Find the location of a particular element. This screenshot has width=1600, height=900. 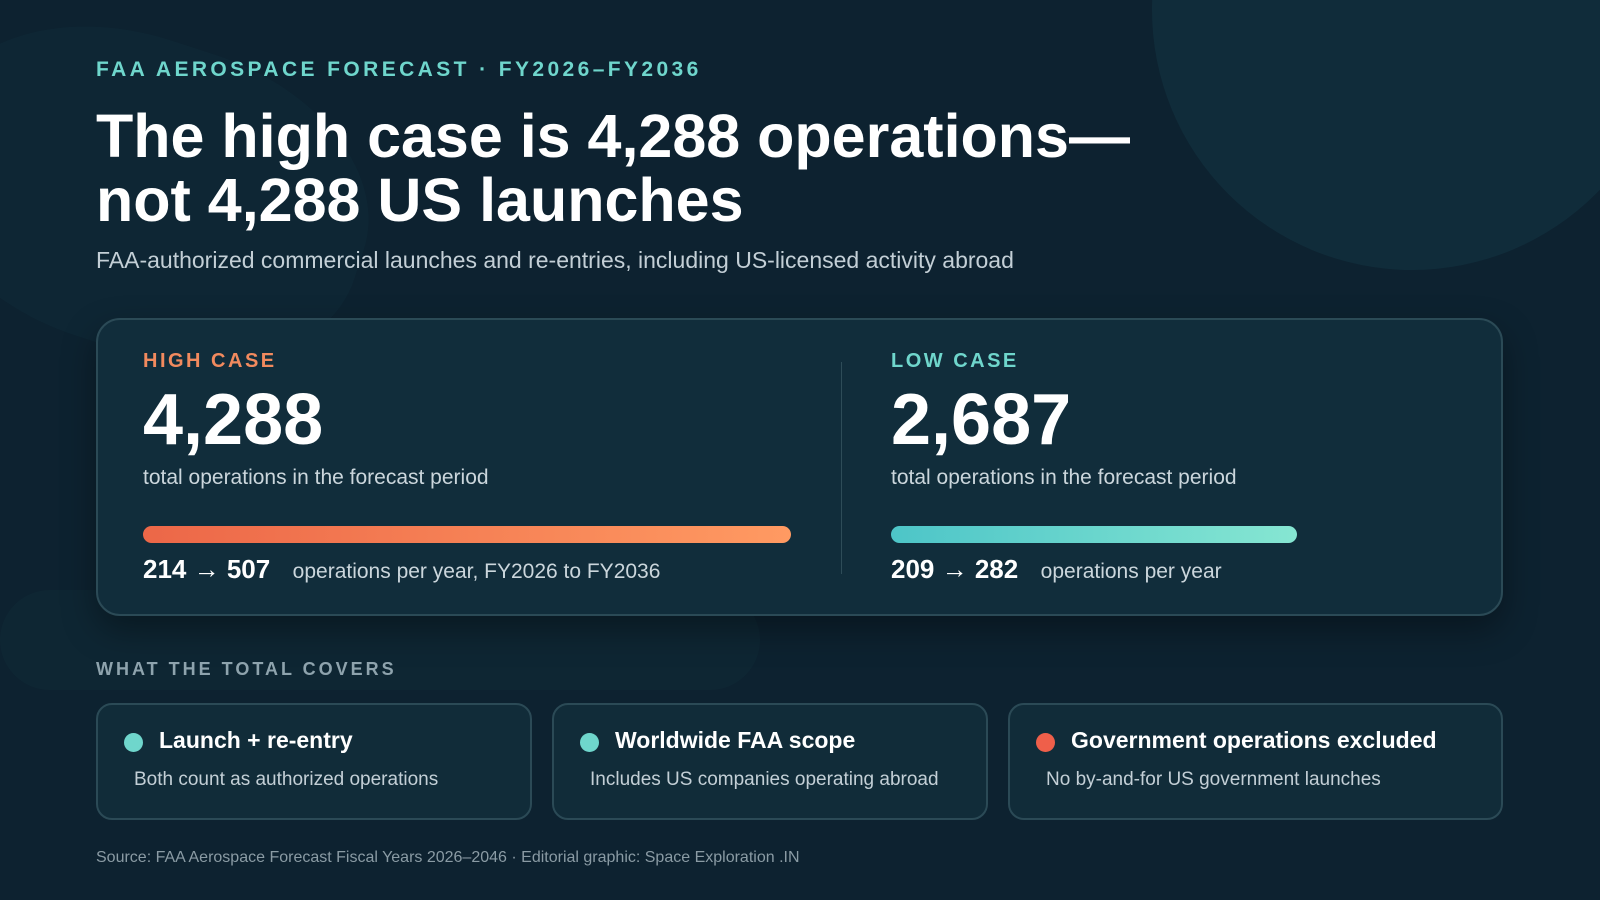

low-case-bar-track is located at coordinates (1215, 534).